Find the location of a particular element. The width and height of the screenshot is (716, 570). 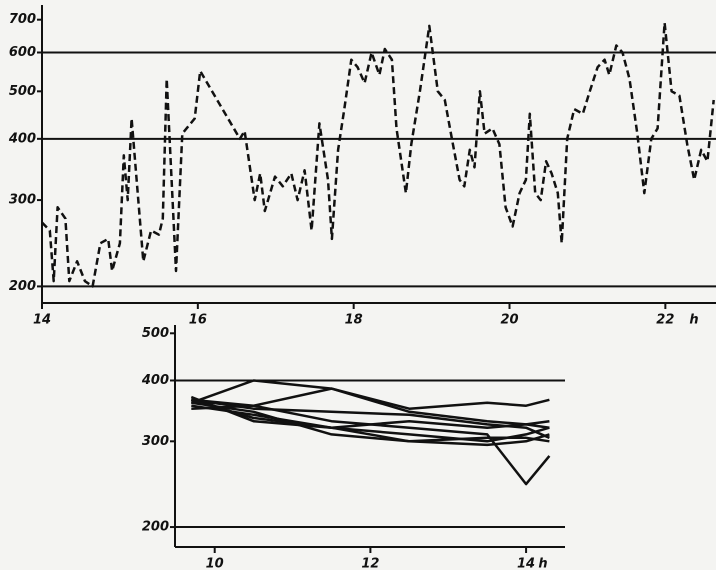

y-tick-label: 700 is located at coordinates (22, 19).